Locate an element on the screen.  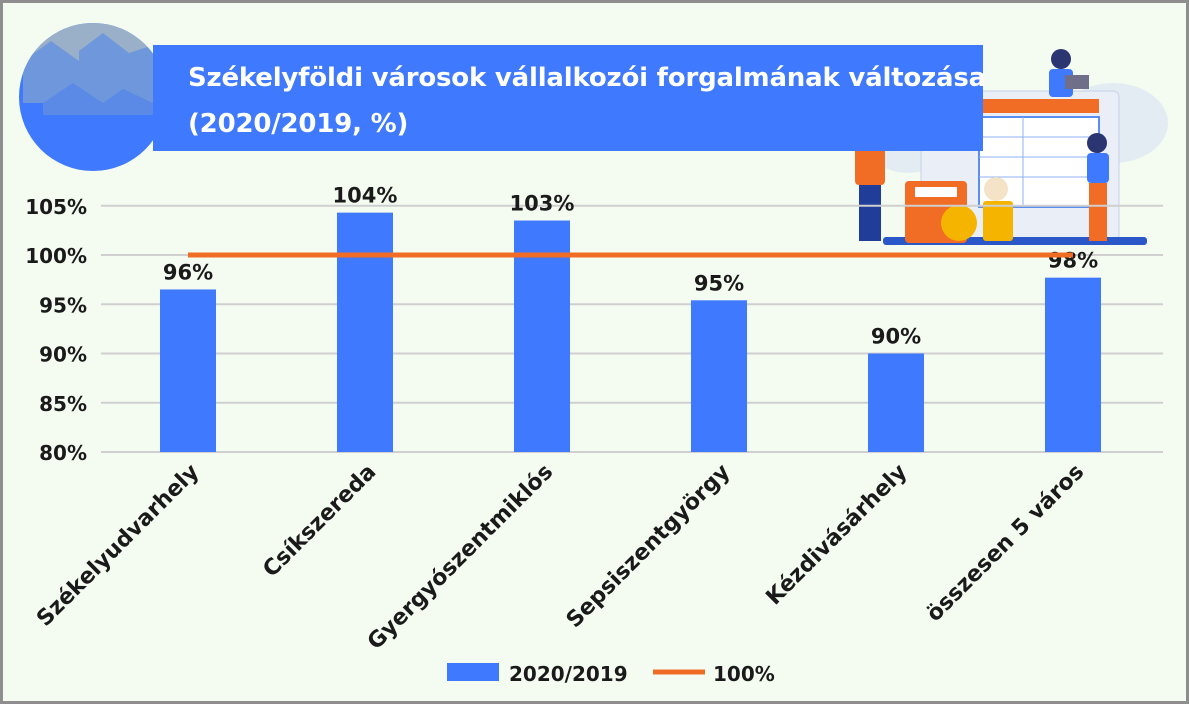
houses-emblem-icon is located at coordinates (93, 97).